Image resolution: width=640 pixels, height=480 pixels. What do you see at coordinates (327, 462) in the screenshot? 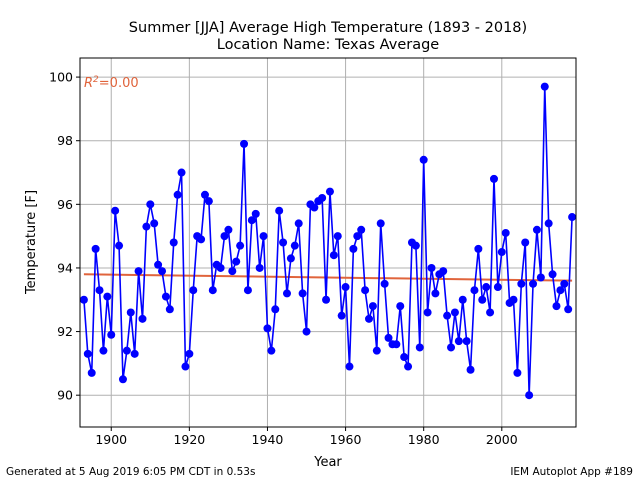
I see `x-axis-label: Year` at bounding box center [327, 462].